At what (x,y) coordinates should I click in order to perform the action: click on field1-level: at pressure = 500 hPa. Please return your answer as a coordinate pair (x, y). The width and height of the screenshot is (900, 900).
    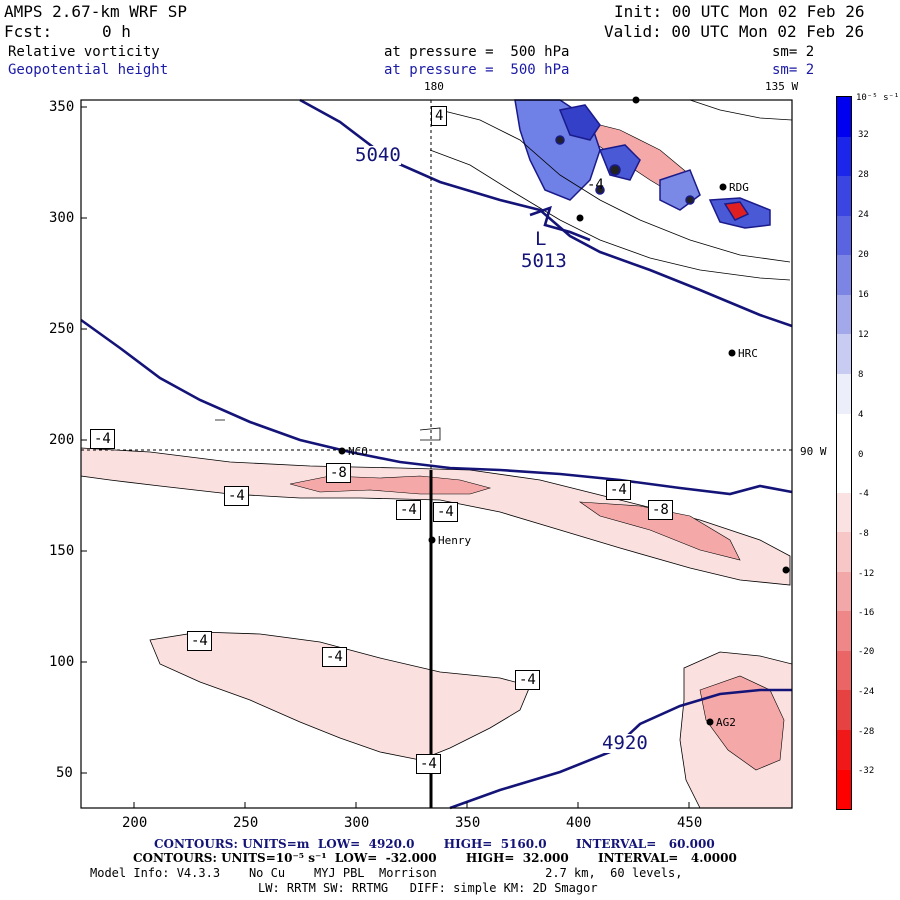
    Looking at the image, I should click on (477, 52).